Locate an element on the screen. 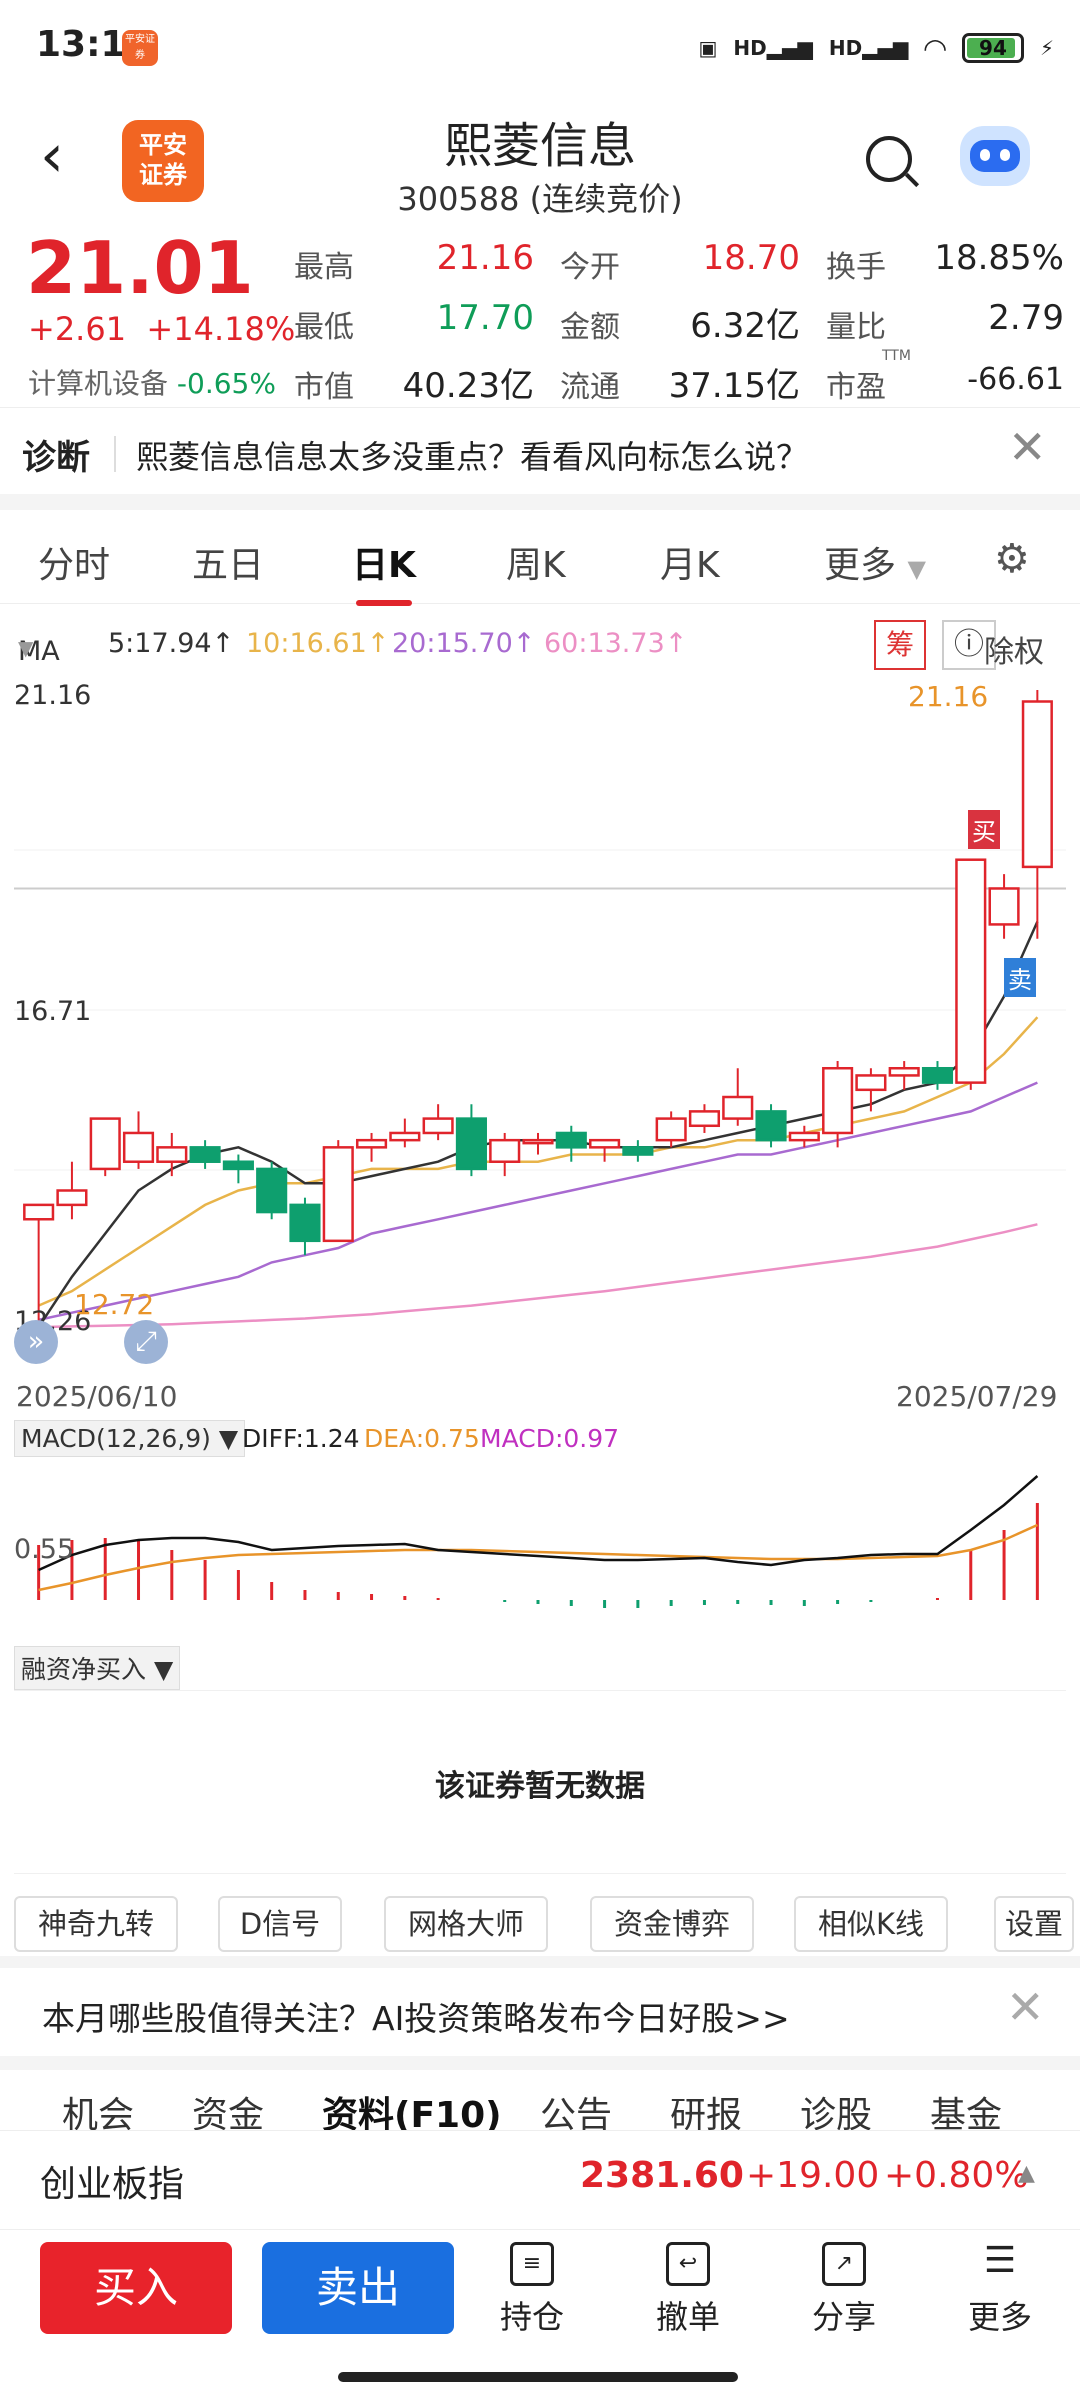 The image size is (1080, 2400). settings-gear-icon: ⚙ is located at coordinates (1012, 559).